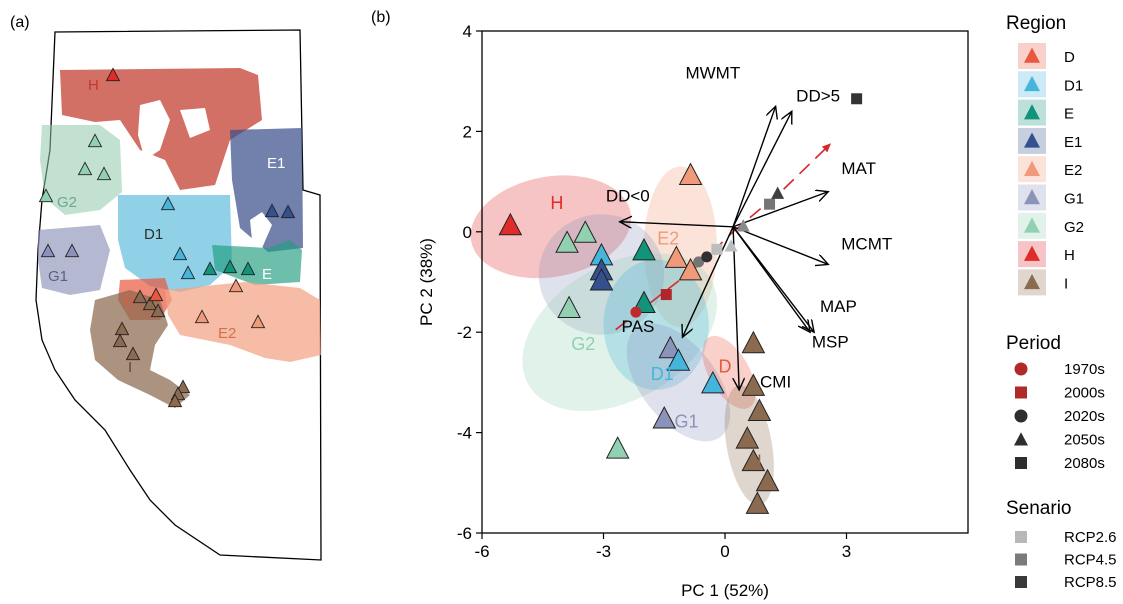 The width and height of the screenshot is (1123, 604). What do you see at coordinates (1032, 140) in the screenshot?
I see `legend-triangle-e1` at bounding box center [1032, 140].